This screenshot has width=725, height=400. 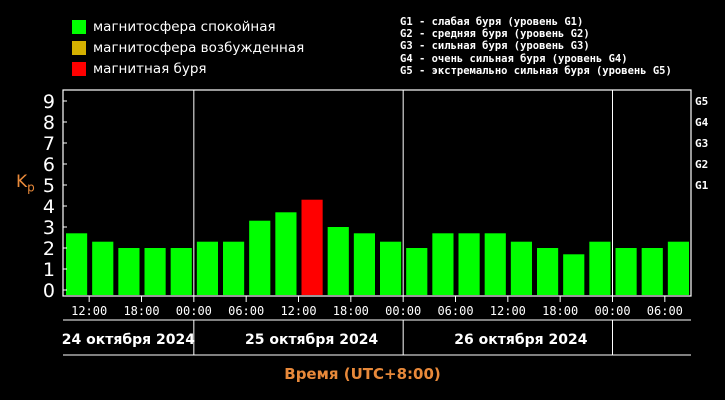 I want to click on legend-label-quiet: магнитосфера спокойная, so click(x=184, y=26).